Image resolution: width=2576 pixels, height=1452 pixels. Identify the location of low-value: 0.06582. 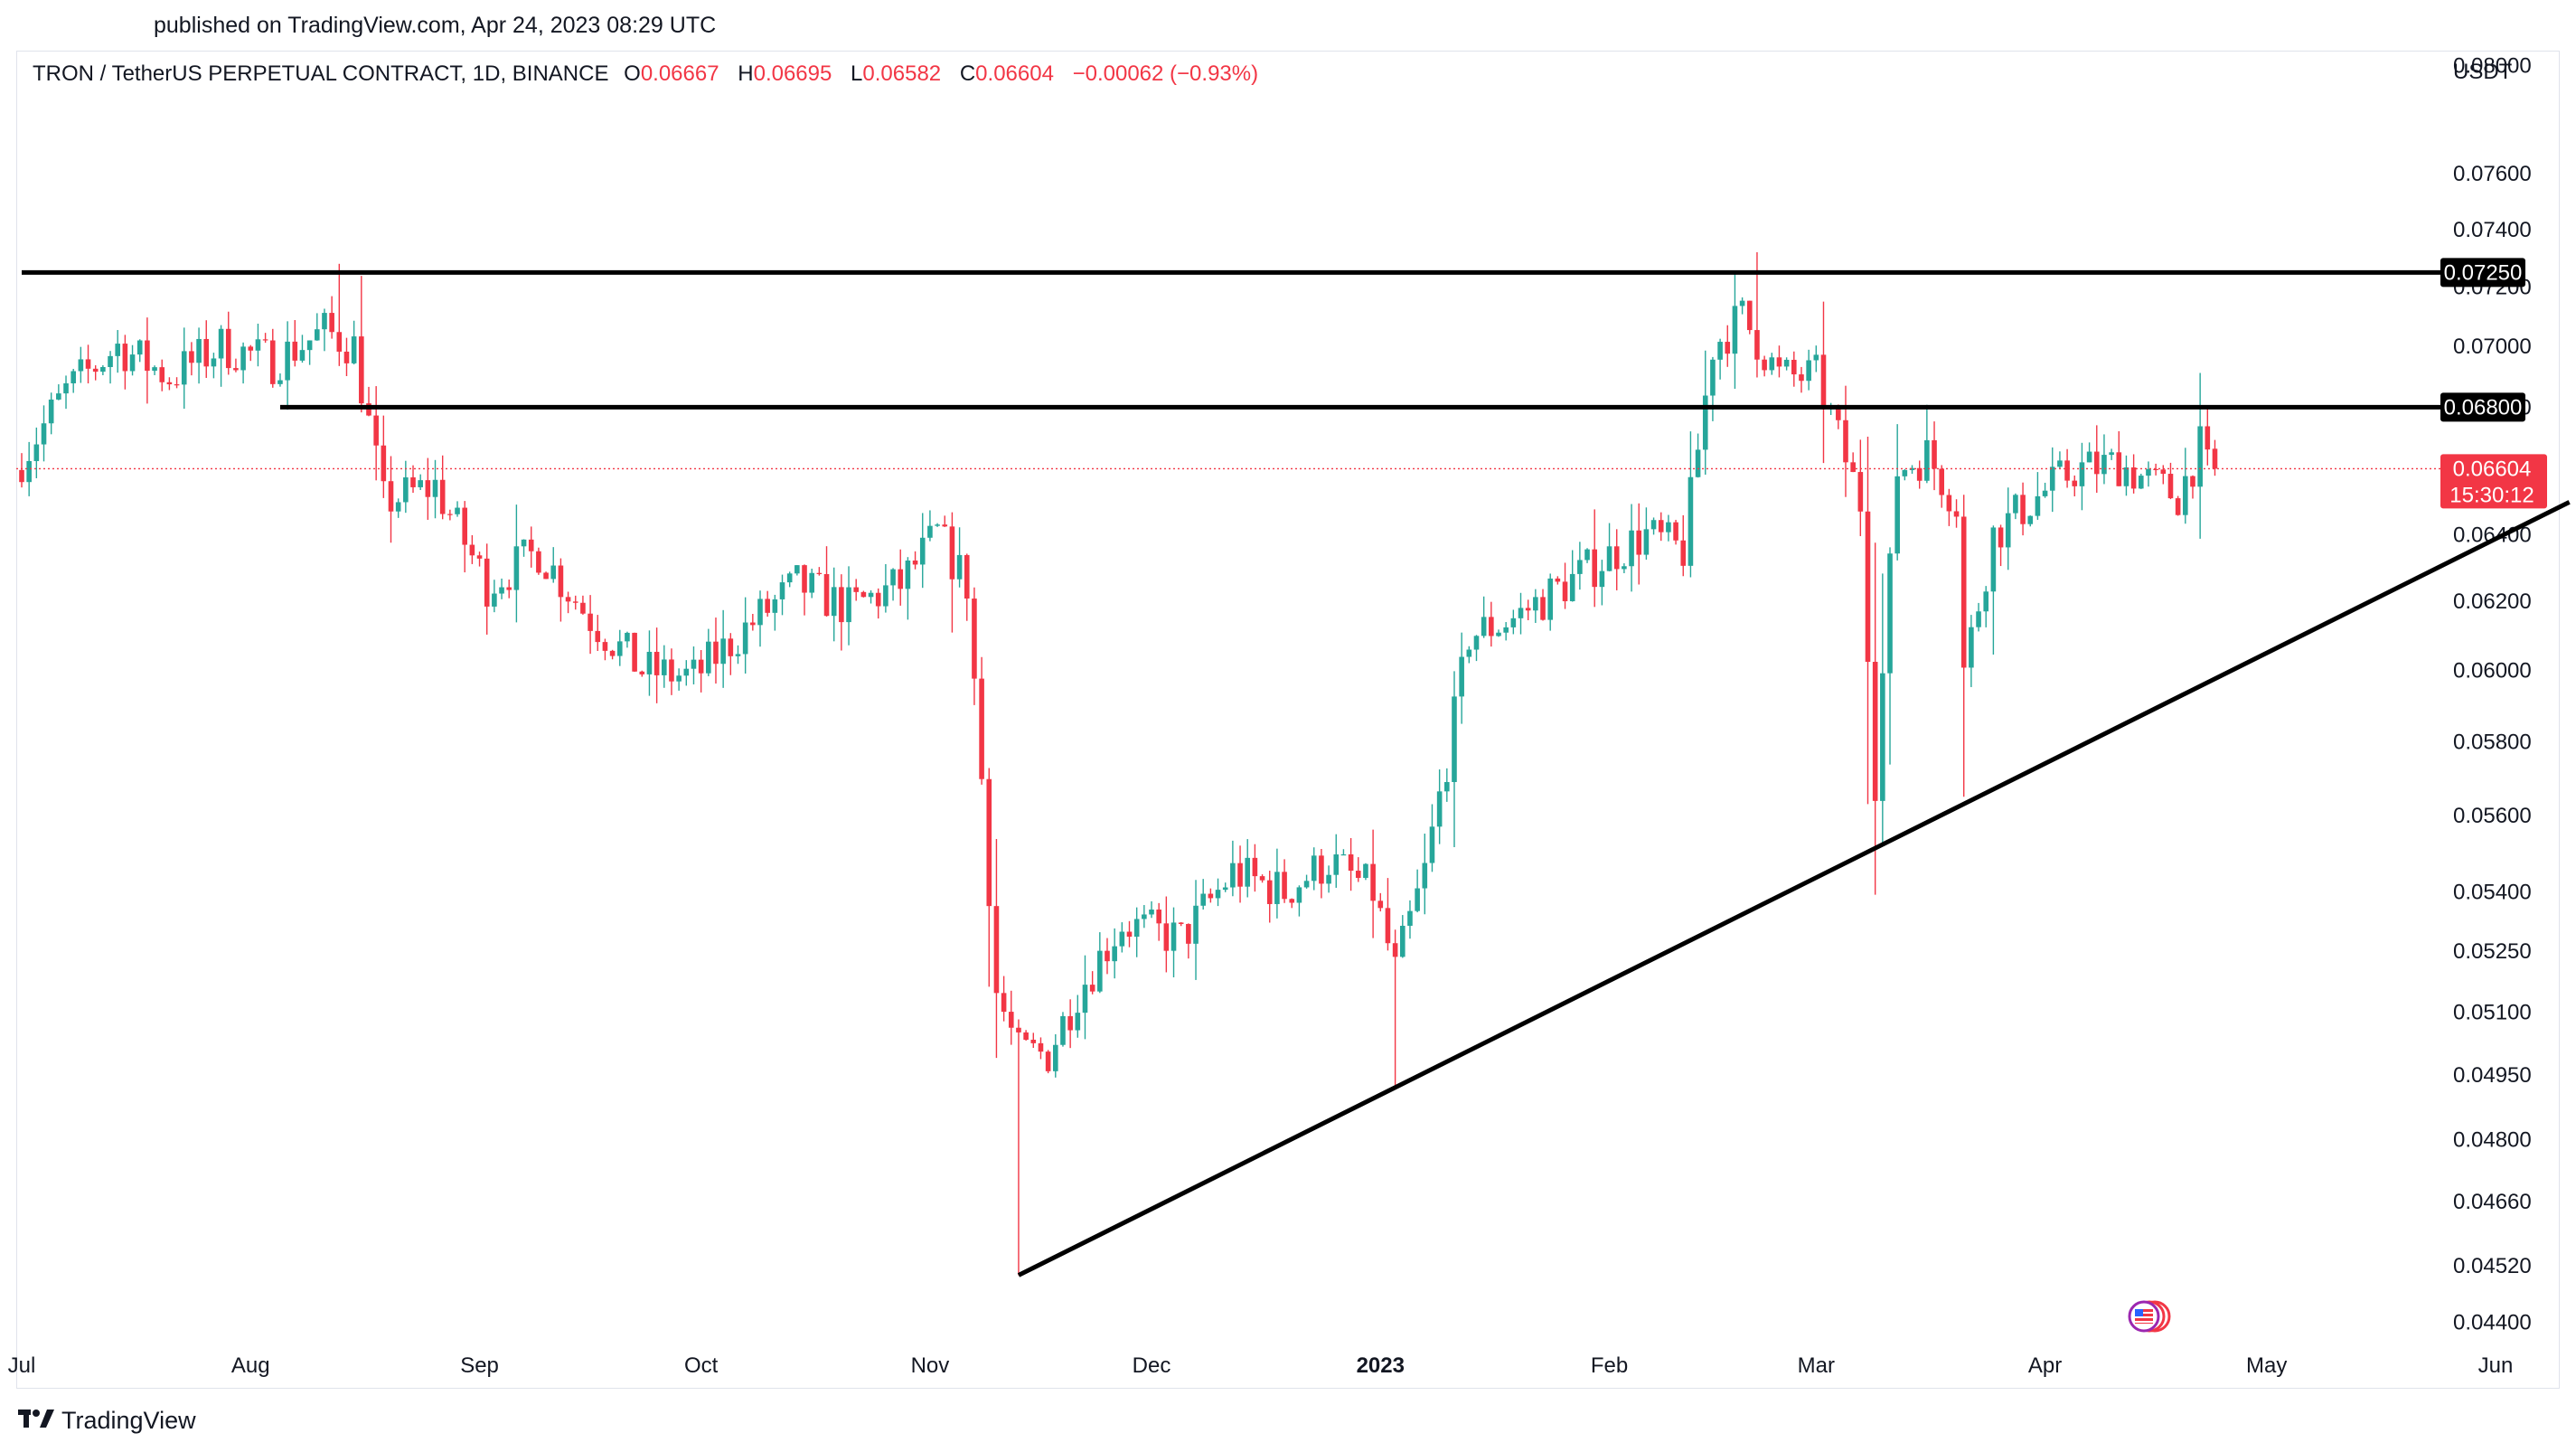
(902, 73).